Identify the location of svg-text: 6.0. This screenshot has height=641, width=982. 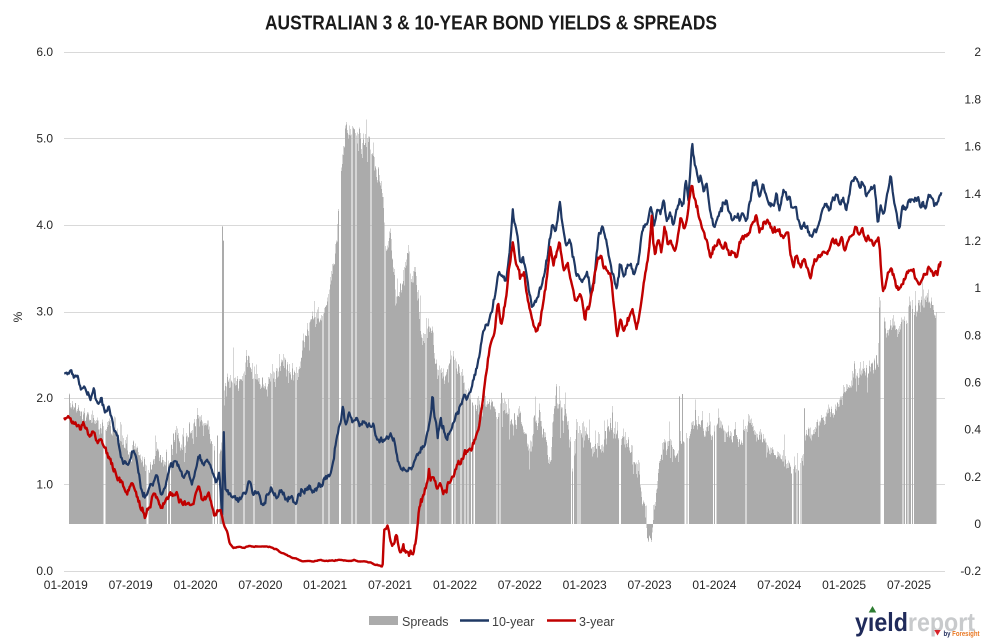
(44, 52).